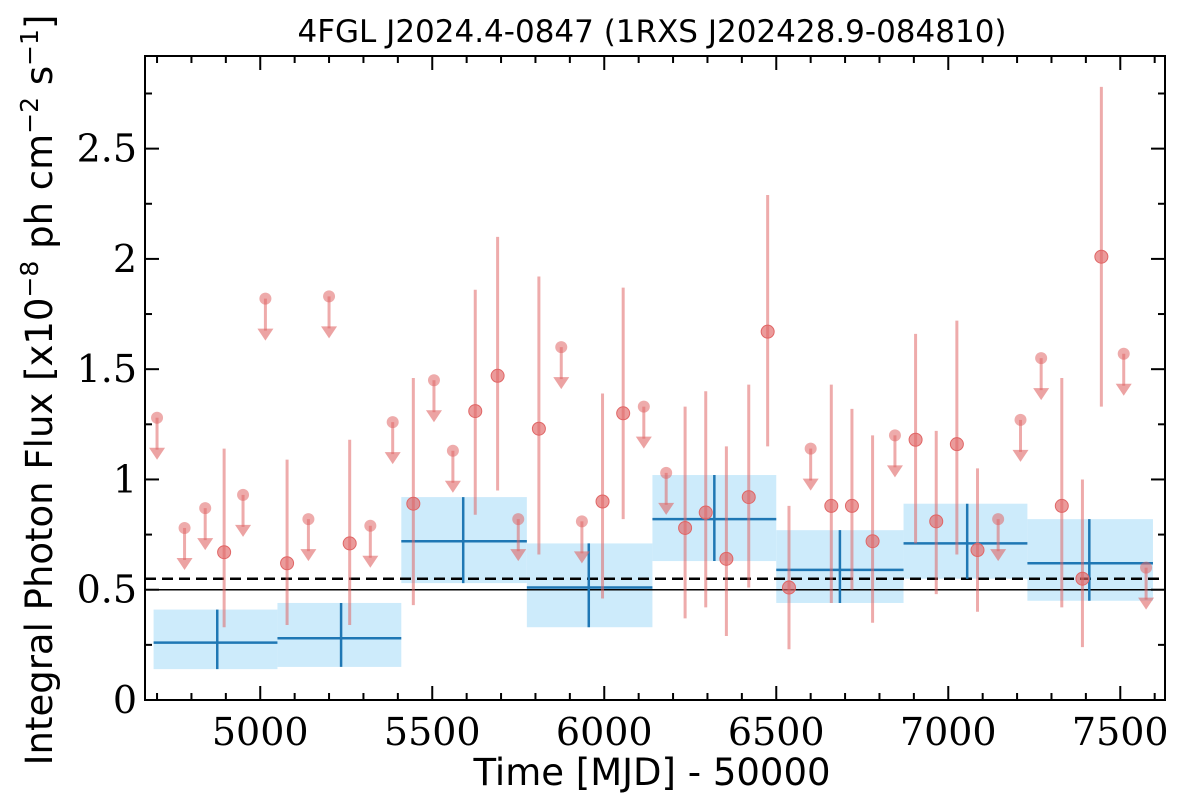 This screenshot has width=1200, height=800. Describe the element at coordinates (29, 47) in the screenshot. I see `y-axis-label-exp3: −1` at that location.